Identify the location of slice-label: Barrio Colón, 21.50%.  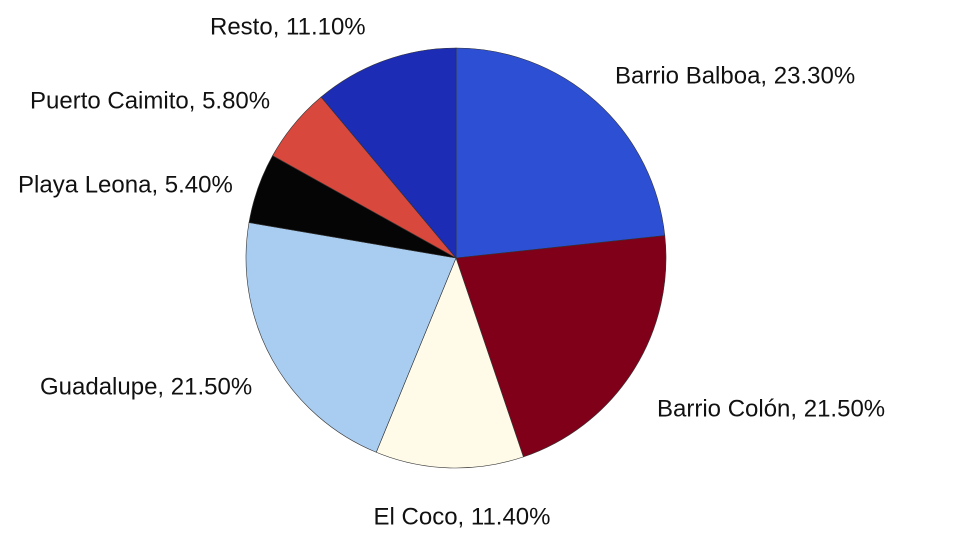
(771, 408).